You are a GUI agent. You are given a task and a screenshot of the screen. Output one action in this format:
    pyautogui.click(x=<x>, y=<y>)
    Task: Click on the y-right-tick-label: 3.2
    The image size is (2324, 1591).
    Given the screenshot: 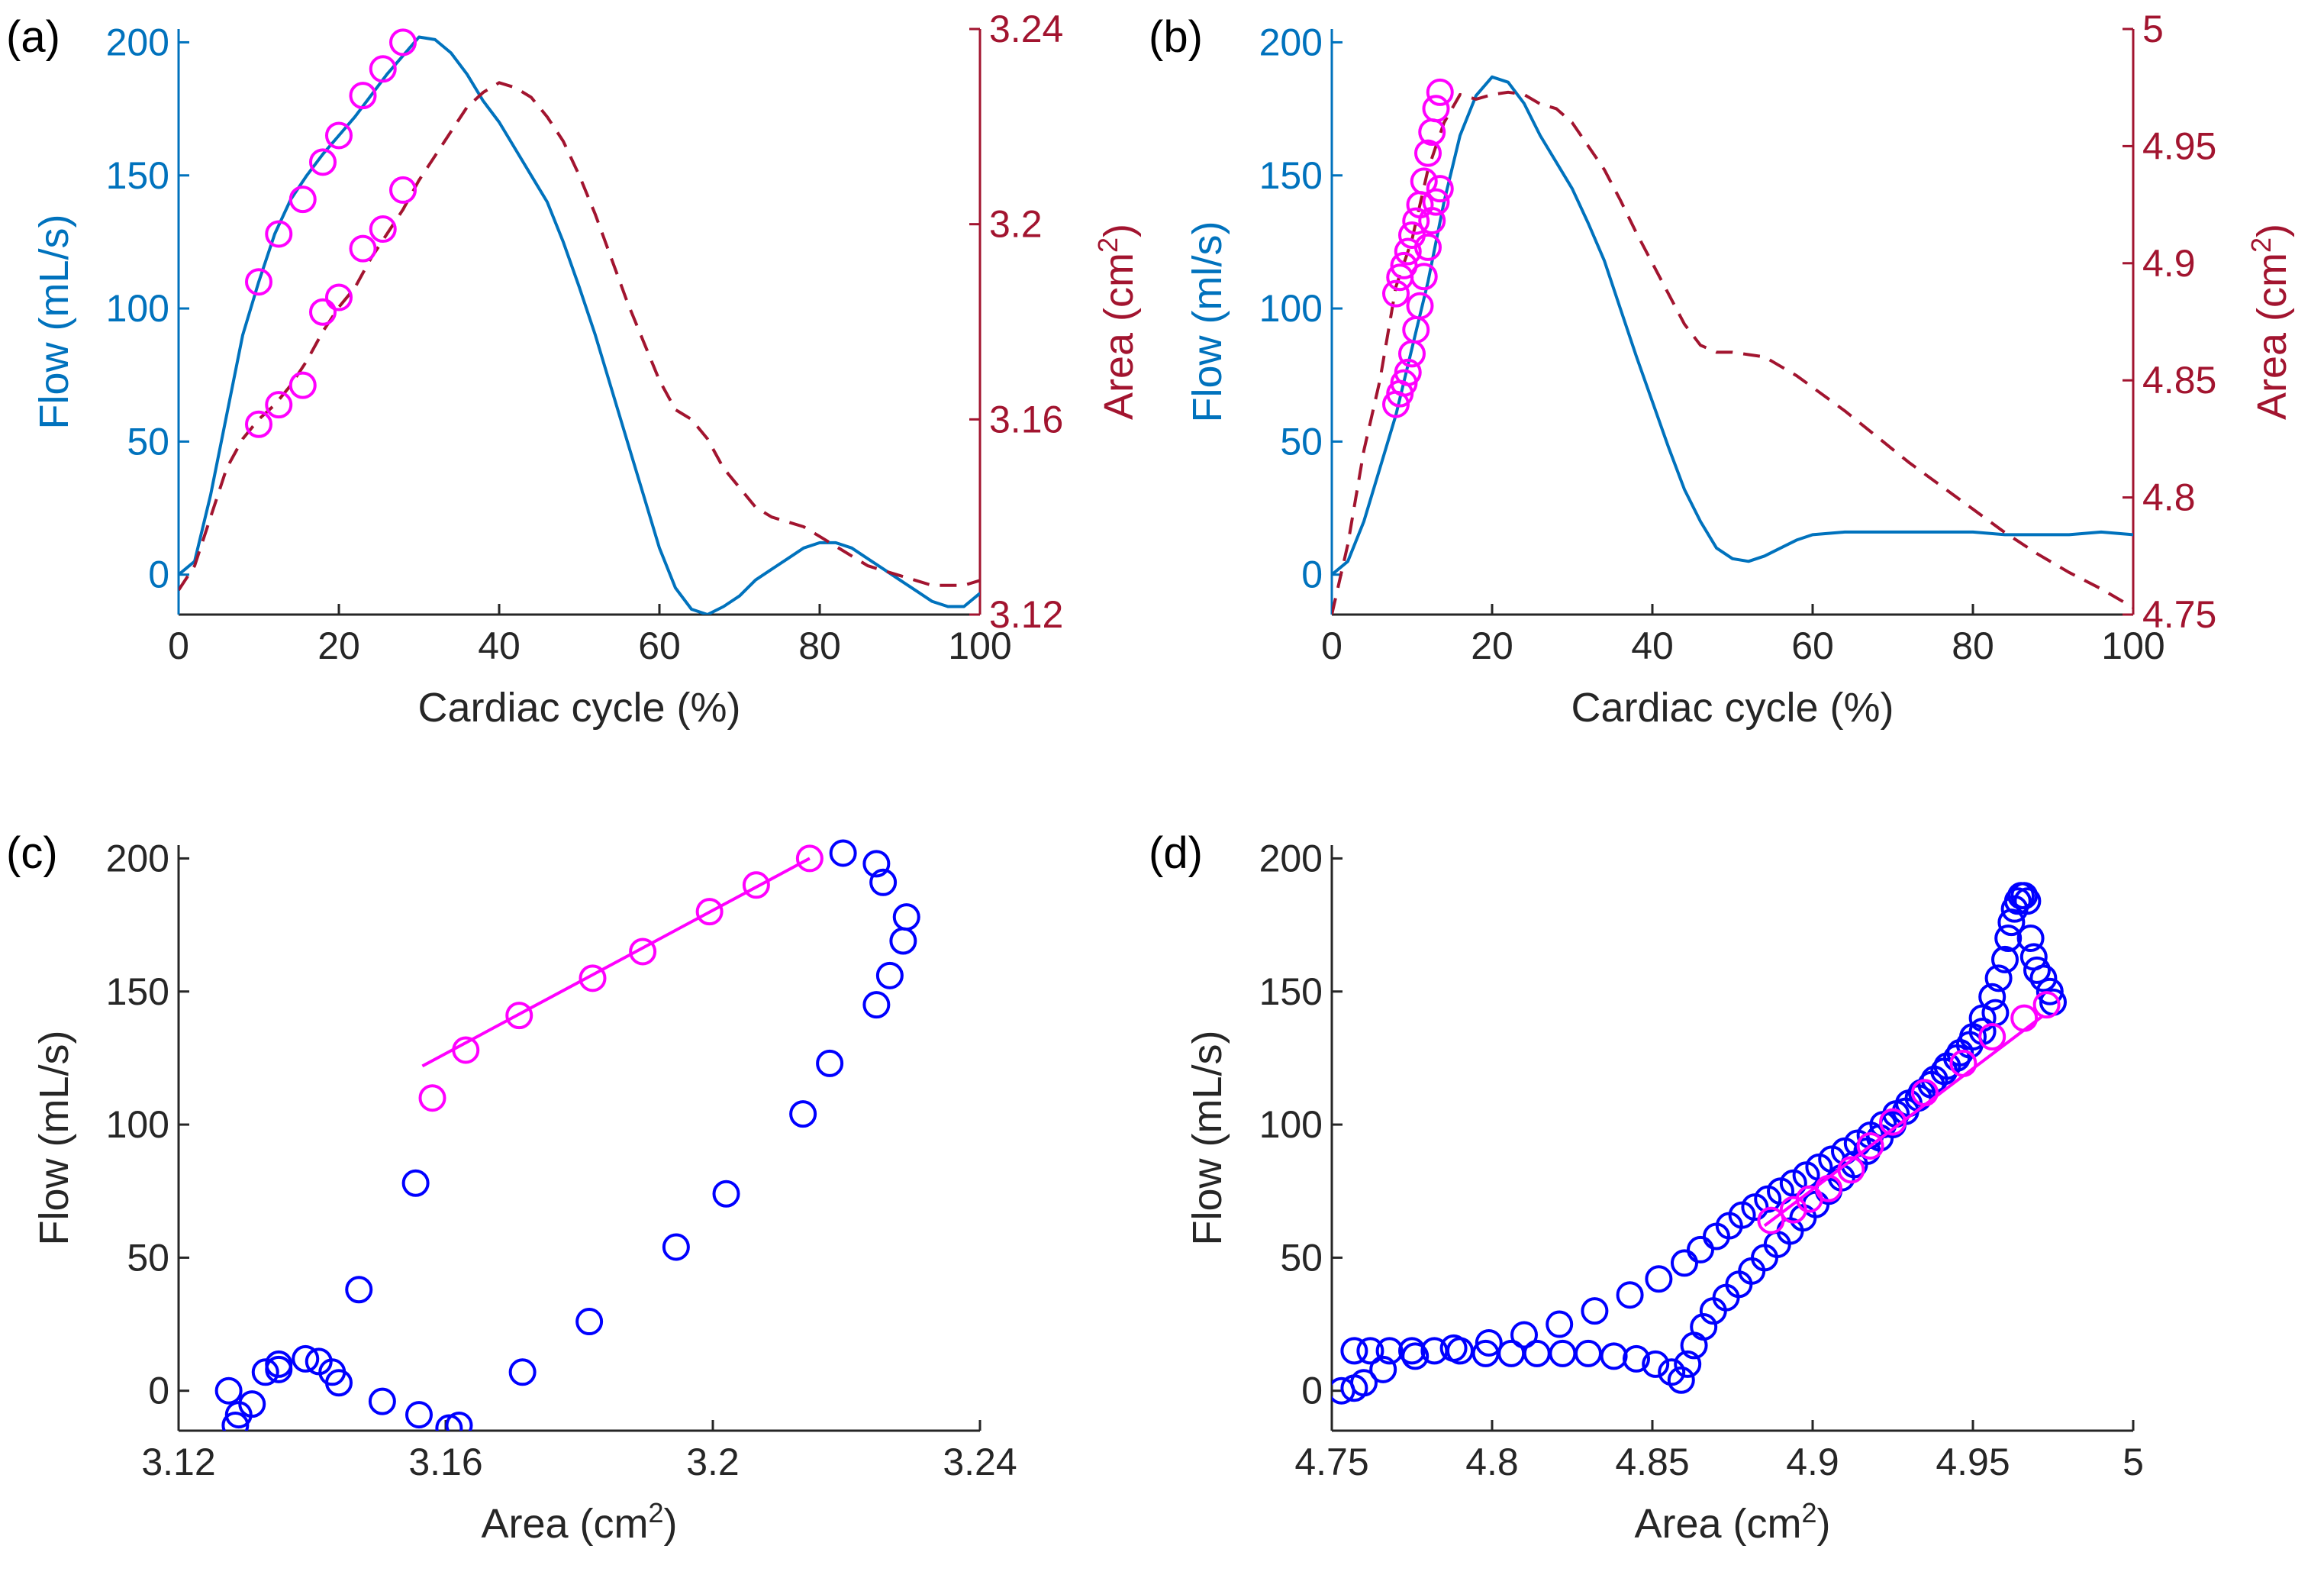 What is the action you would take?
    pyautogui.click(x=1016, y=224)
    